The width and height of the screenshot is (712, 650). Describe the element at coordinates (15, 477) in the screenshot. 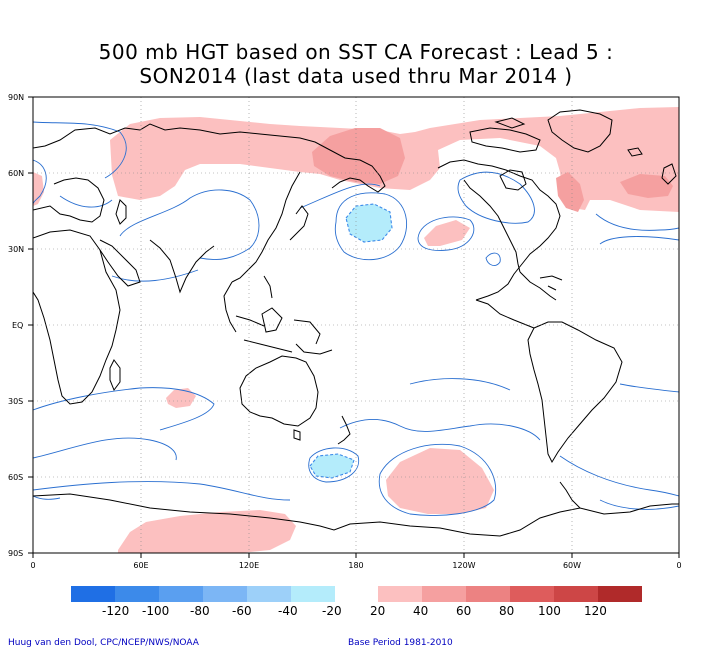

I see `lat-label: 60S` at that location.